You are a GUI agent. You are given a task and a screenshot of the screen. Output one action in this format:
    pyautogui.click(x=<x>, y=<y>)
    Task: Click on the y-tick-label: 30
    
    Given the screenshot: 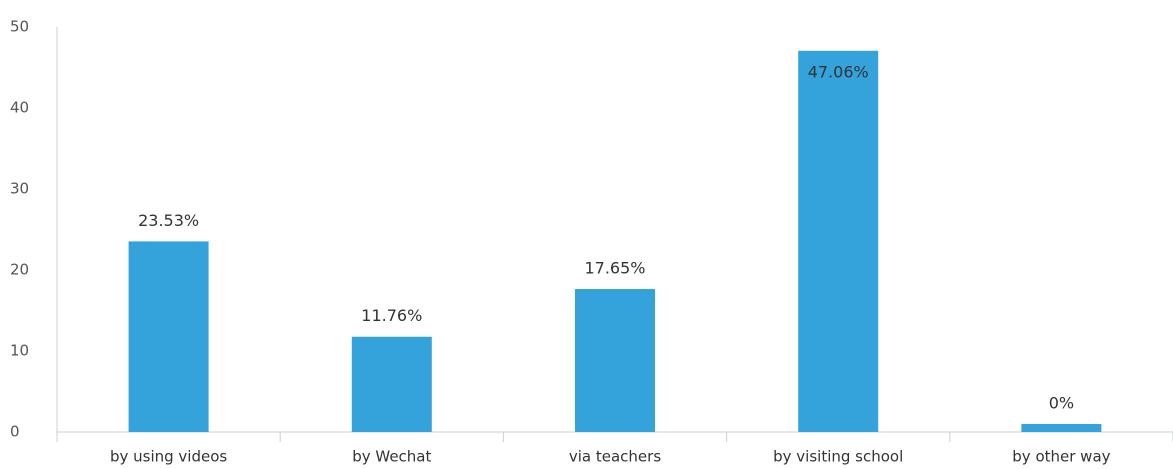 What is the action you would take?
    pyautogui.click(x=19, y=189)
    